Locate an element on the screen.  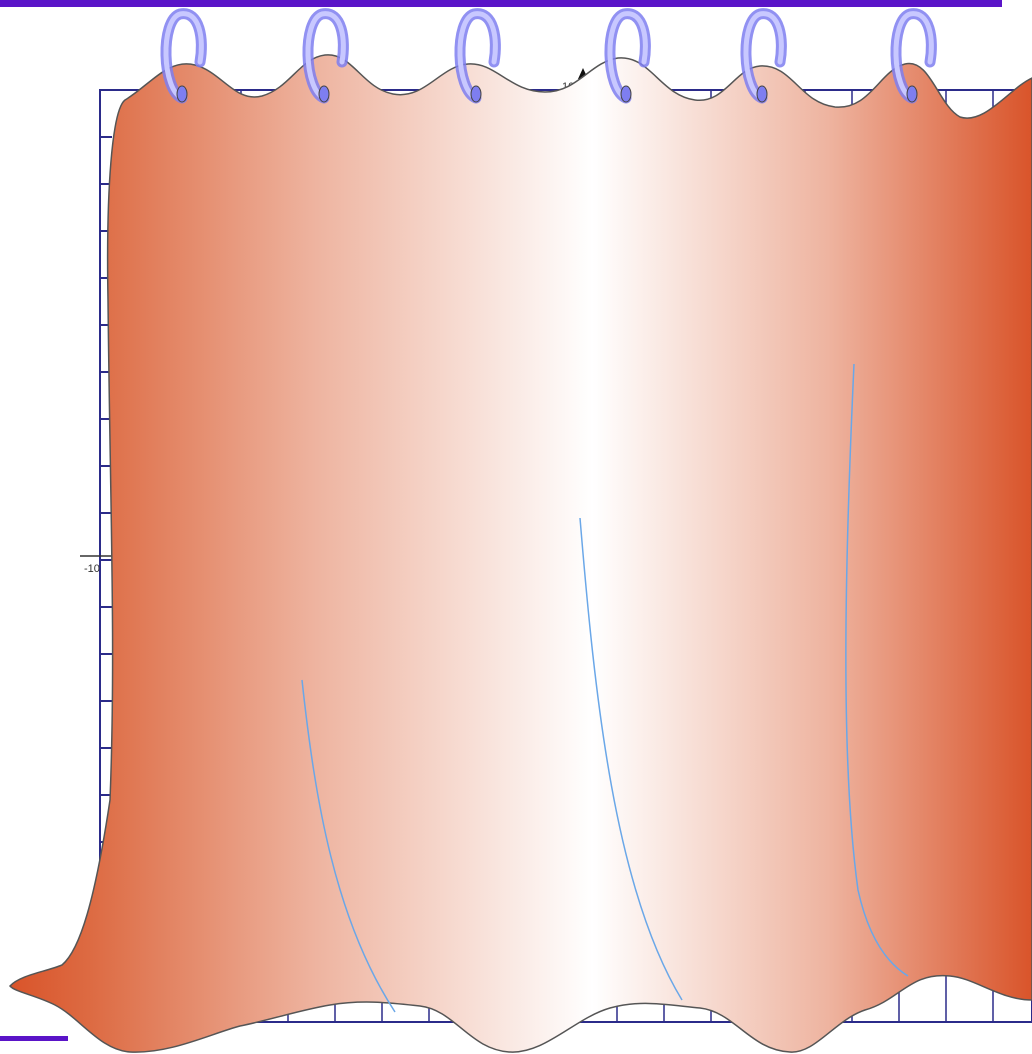
tick-label-y-left: -10 is located at coordinates (92, 569).